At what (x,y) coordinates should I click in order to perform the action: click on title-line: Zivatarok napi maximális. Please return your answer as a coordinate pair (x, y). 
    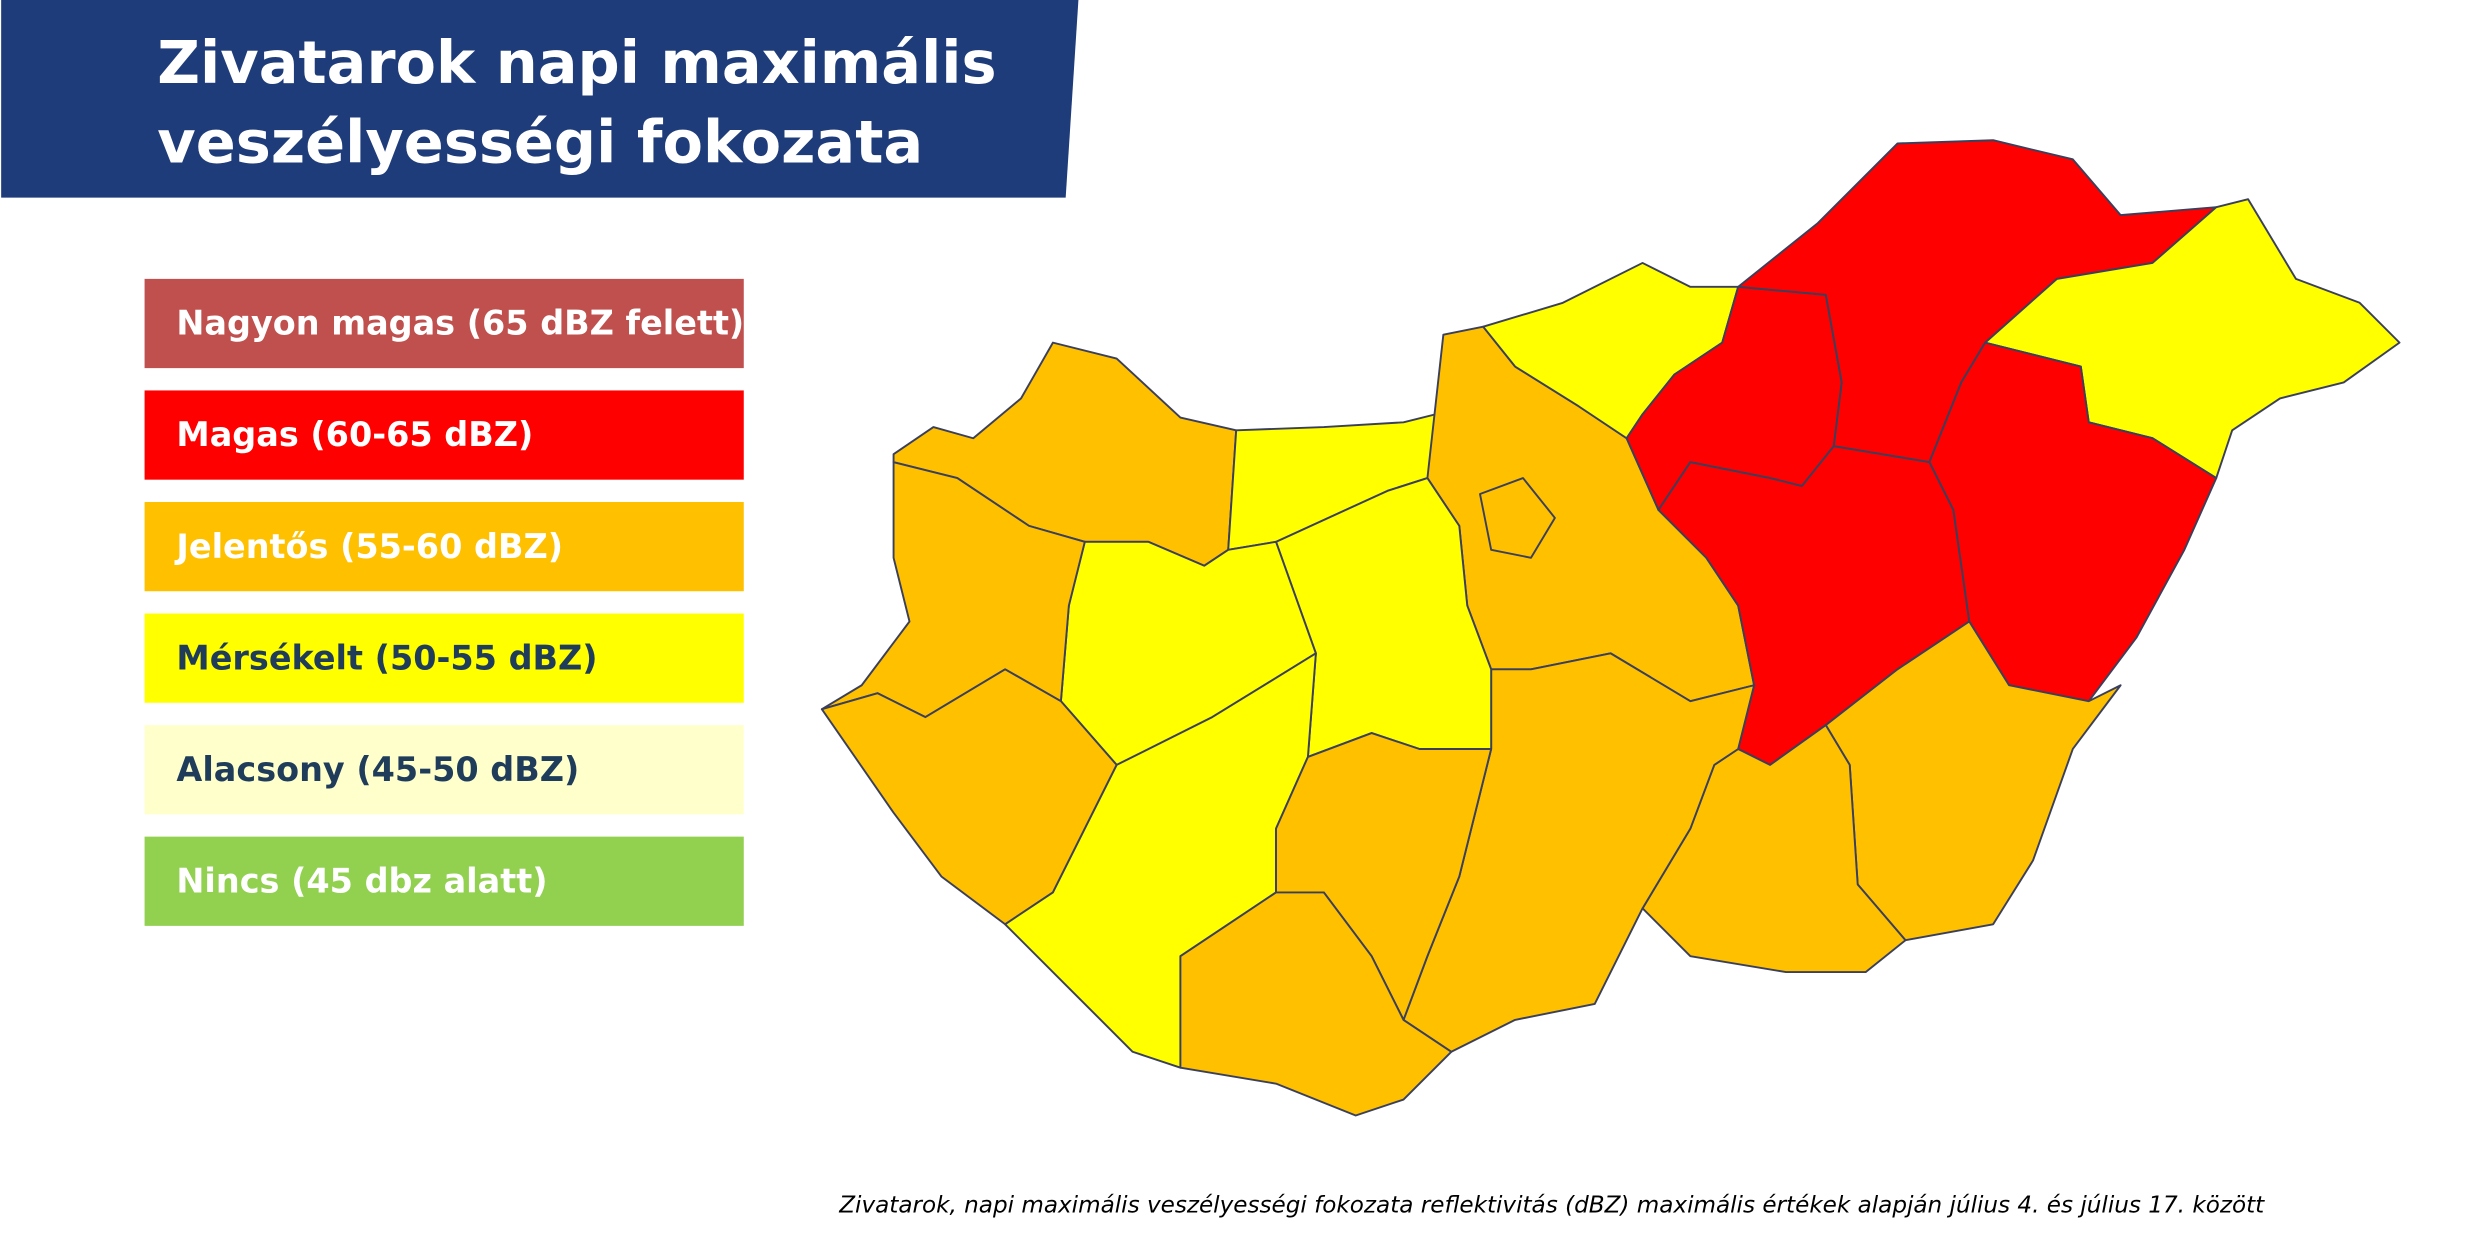
    Looking at the image, I should click on (576, 62).